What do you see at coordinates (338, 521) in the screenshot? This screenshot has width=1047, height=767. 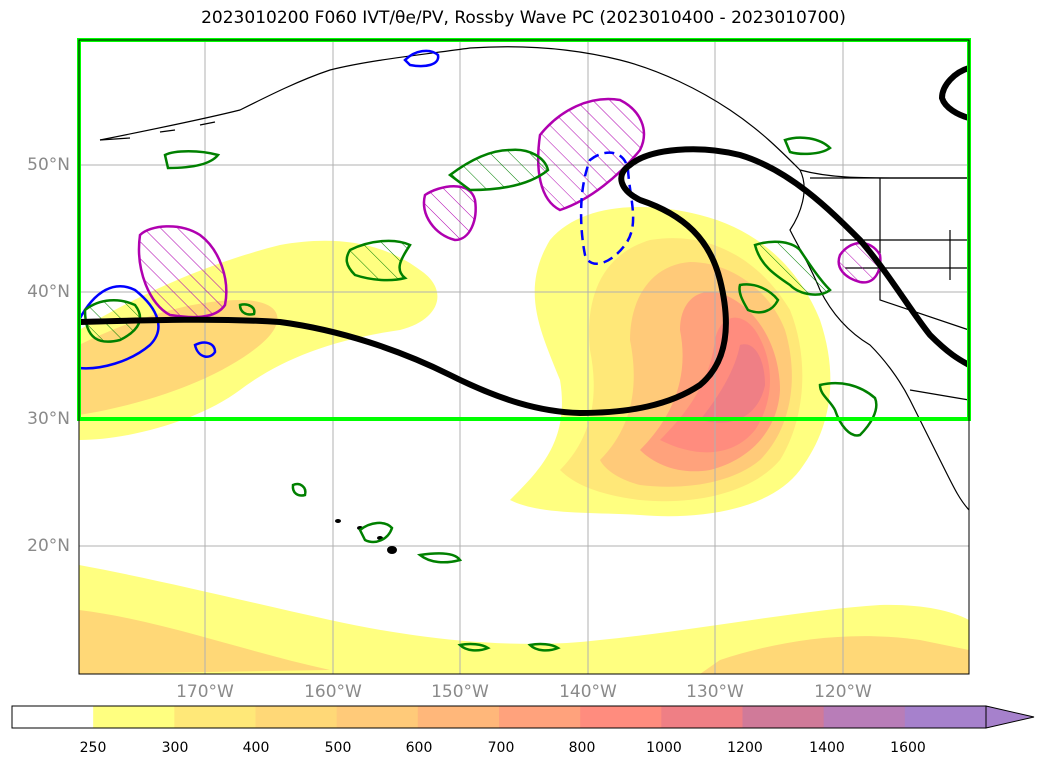 I see `island-kauai` at bounding box center [338, 521].